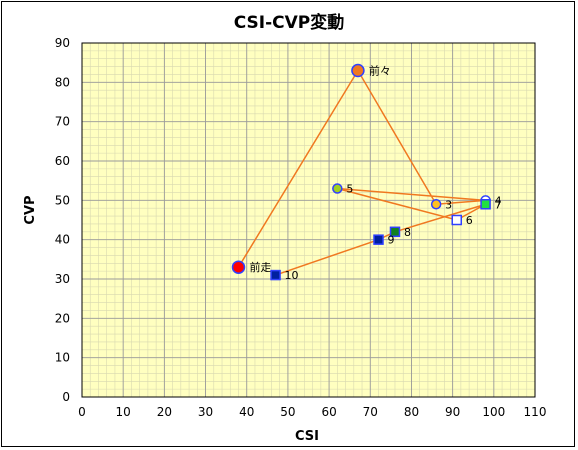 This screenshot has height=450, width=578. What do you see at coordinates (66, 397) in the screenshot?
I see `y-tick-label: 0` at bounding box center [66, 397].